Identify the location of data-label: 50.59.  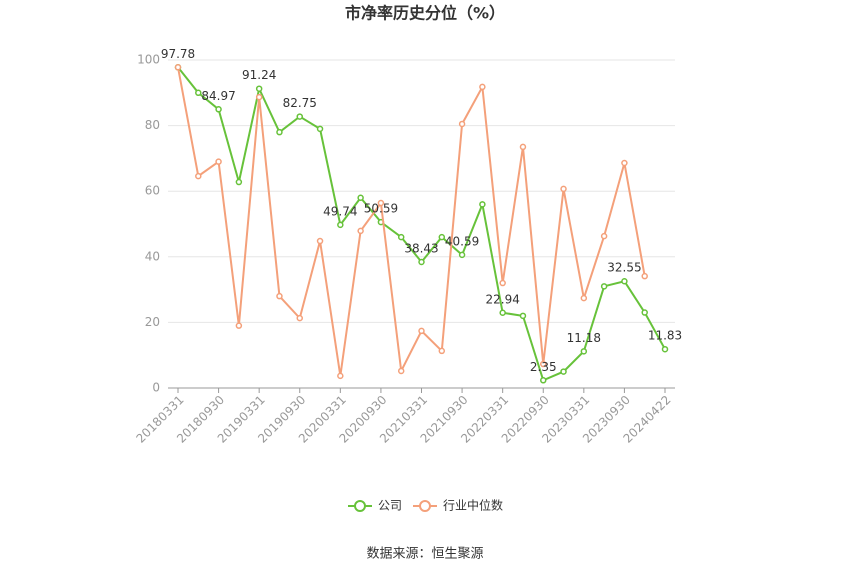
(381, 209).